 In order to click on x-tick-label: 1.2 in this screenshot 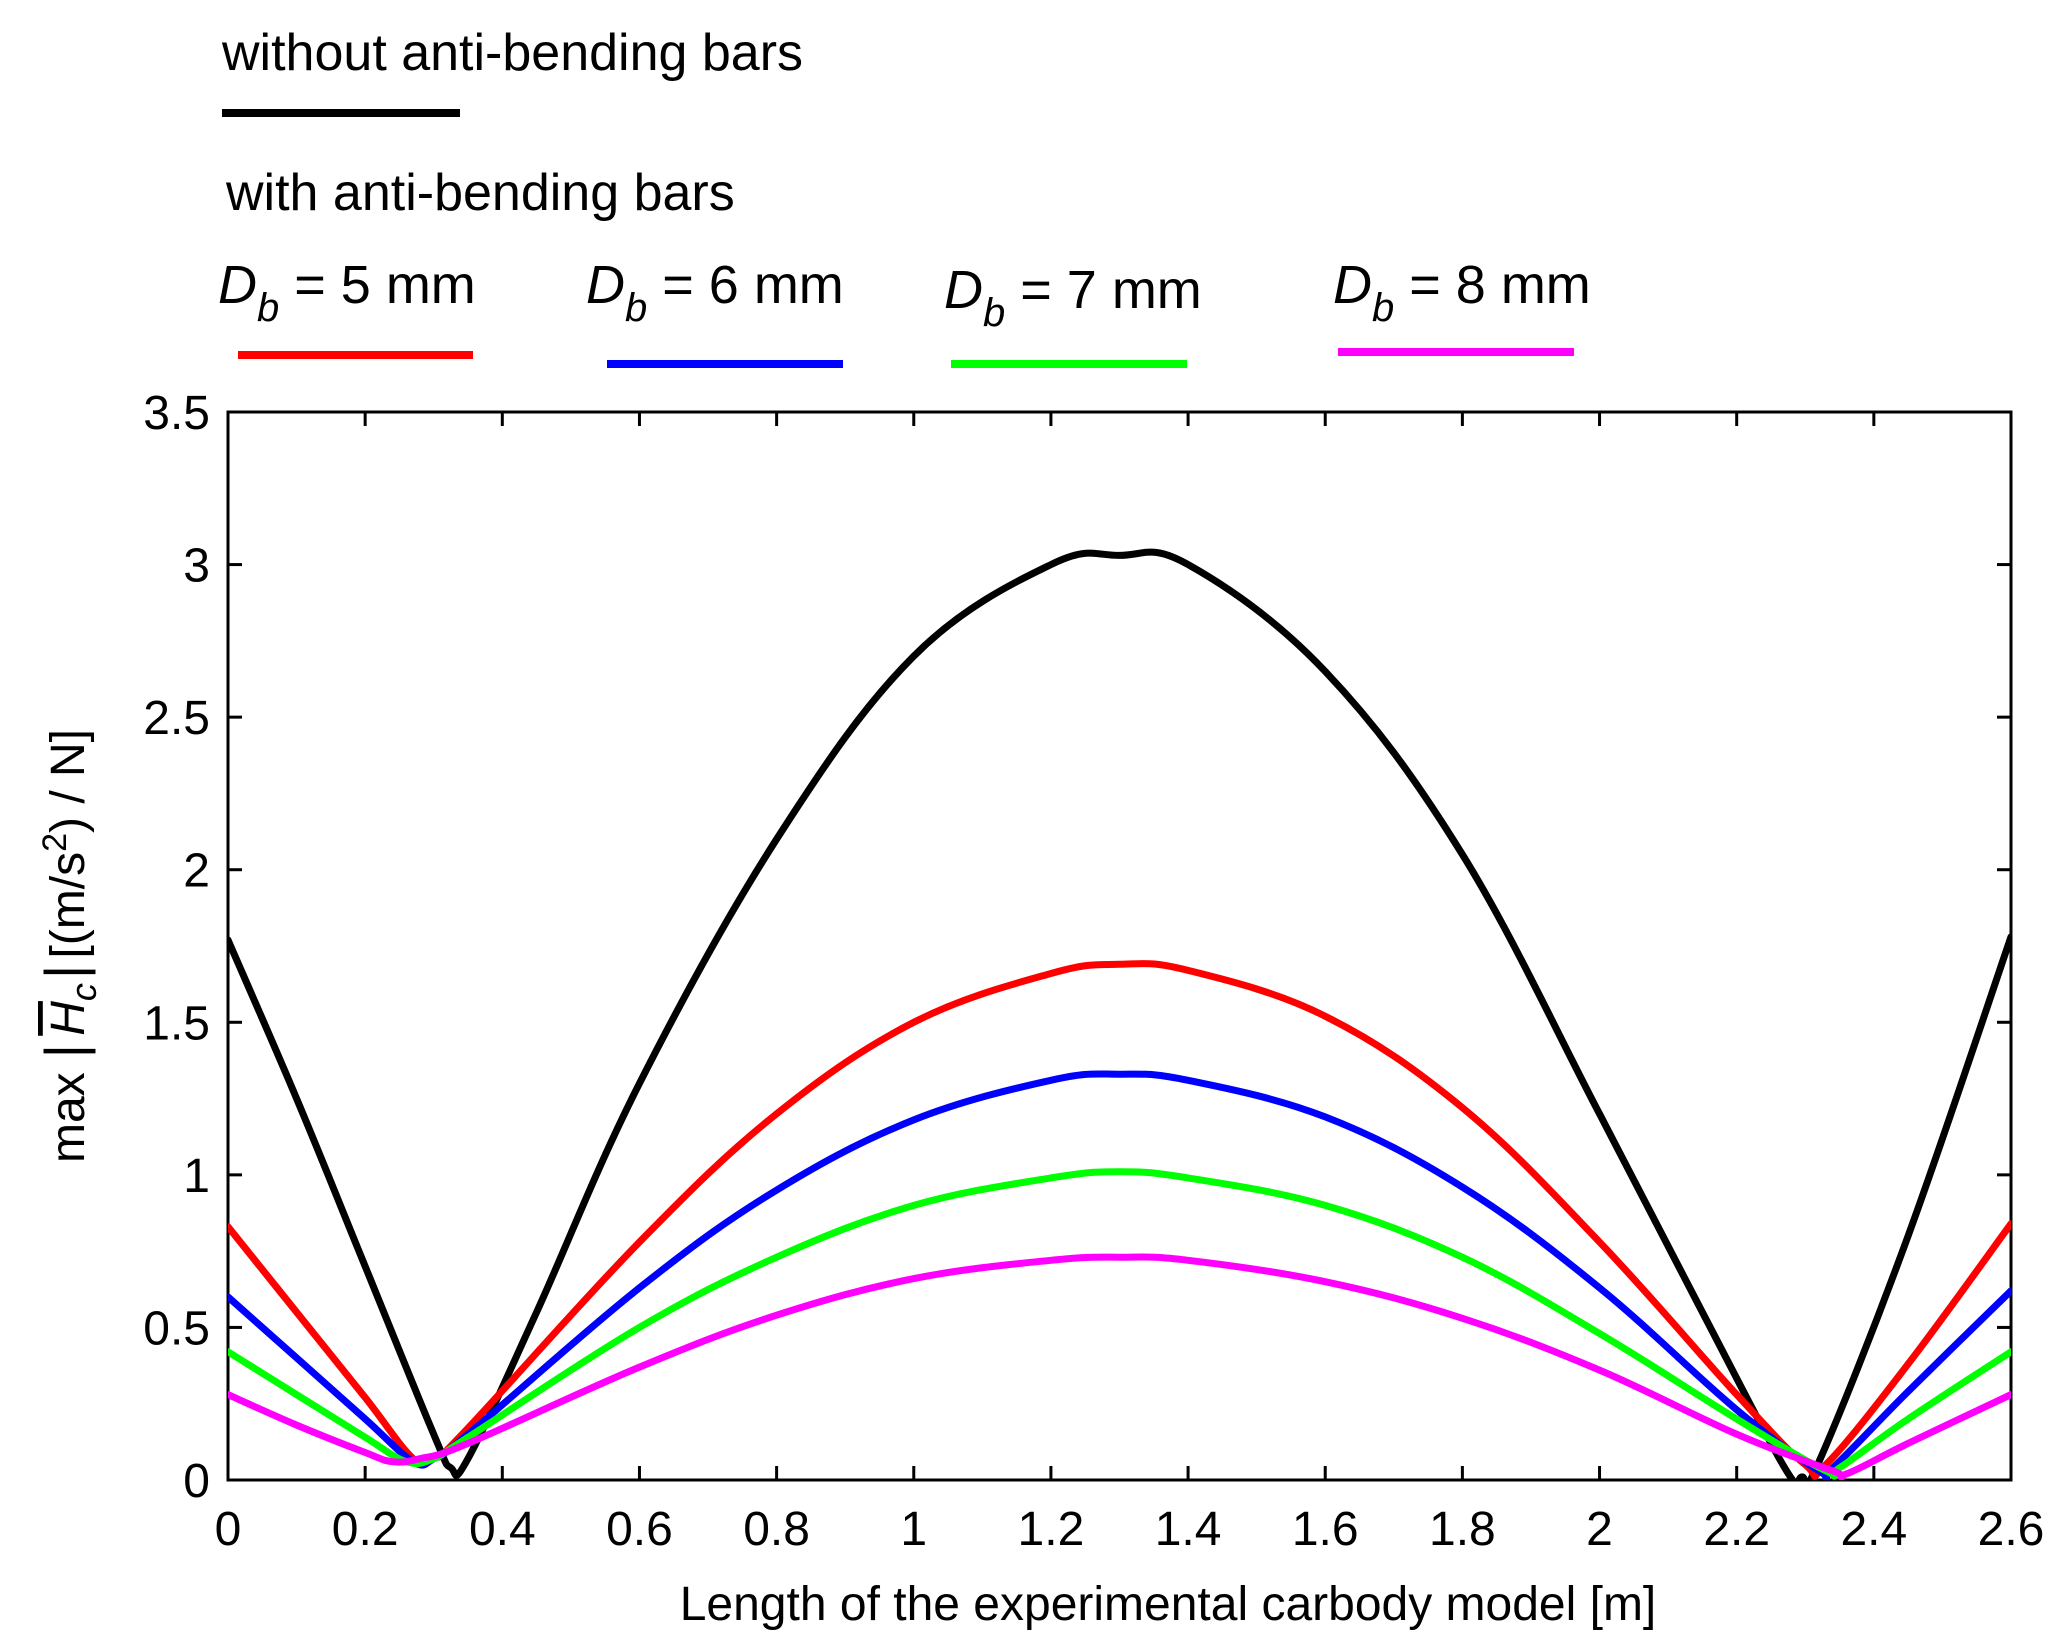, I will do `click(1051, 1529)`.